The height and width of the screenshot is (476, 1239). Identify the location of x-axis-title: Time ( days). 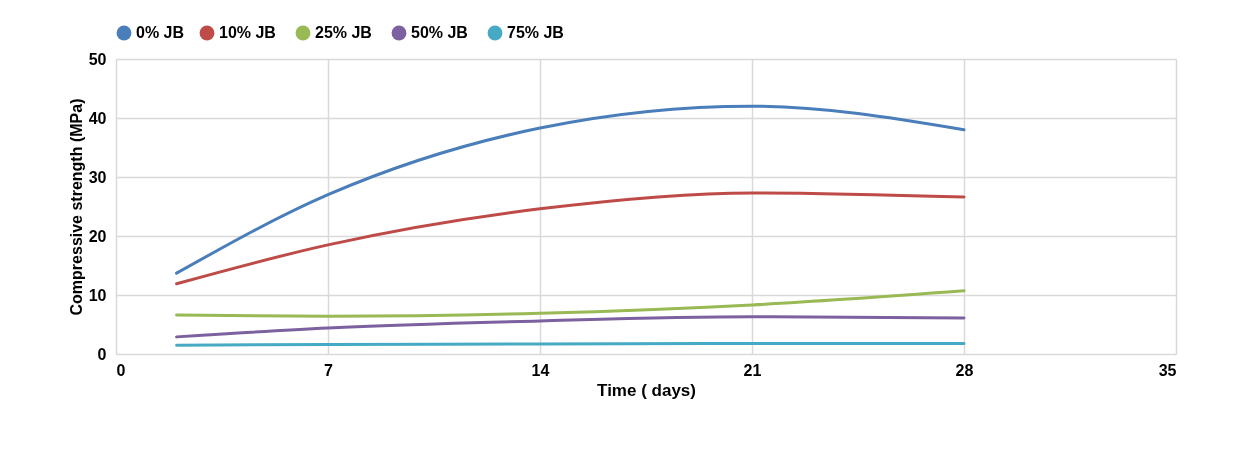
(646, 390).